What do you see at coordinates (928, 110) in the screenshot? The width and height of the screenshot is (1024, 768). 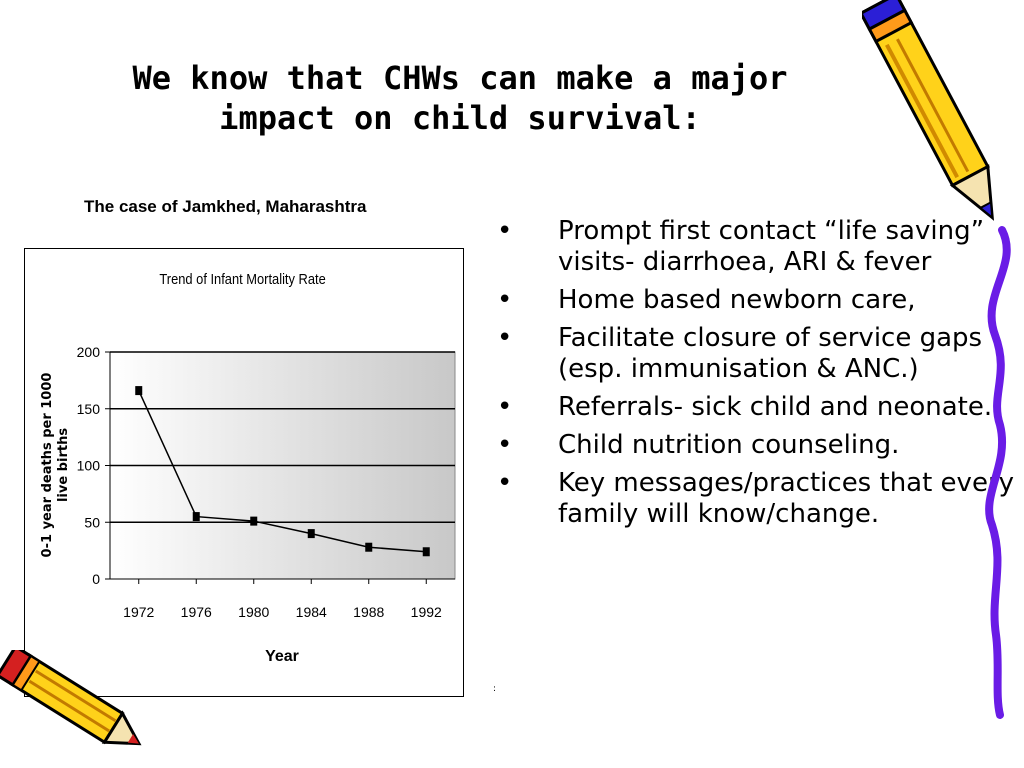 I see `pencil-icon-top-right` at bounding box center [928, 110].